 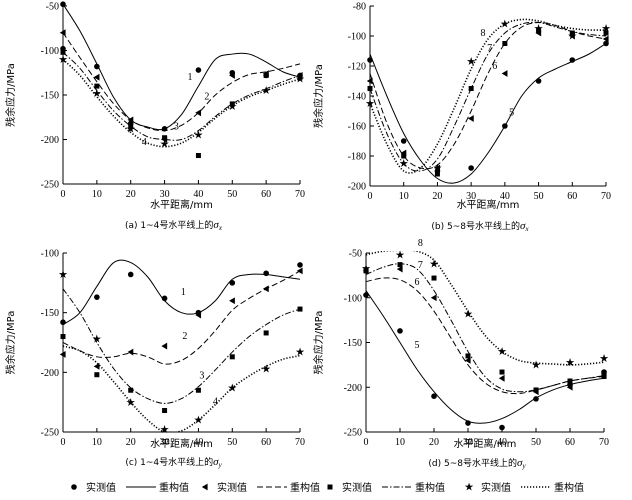 I want to click on y-tick-label: -180, so click(x=357, y=157).